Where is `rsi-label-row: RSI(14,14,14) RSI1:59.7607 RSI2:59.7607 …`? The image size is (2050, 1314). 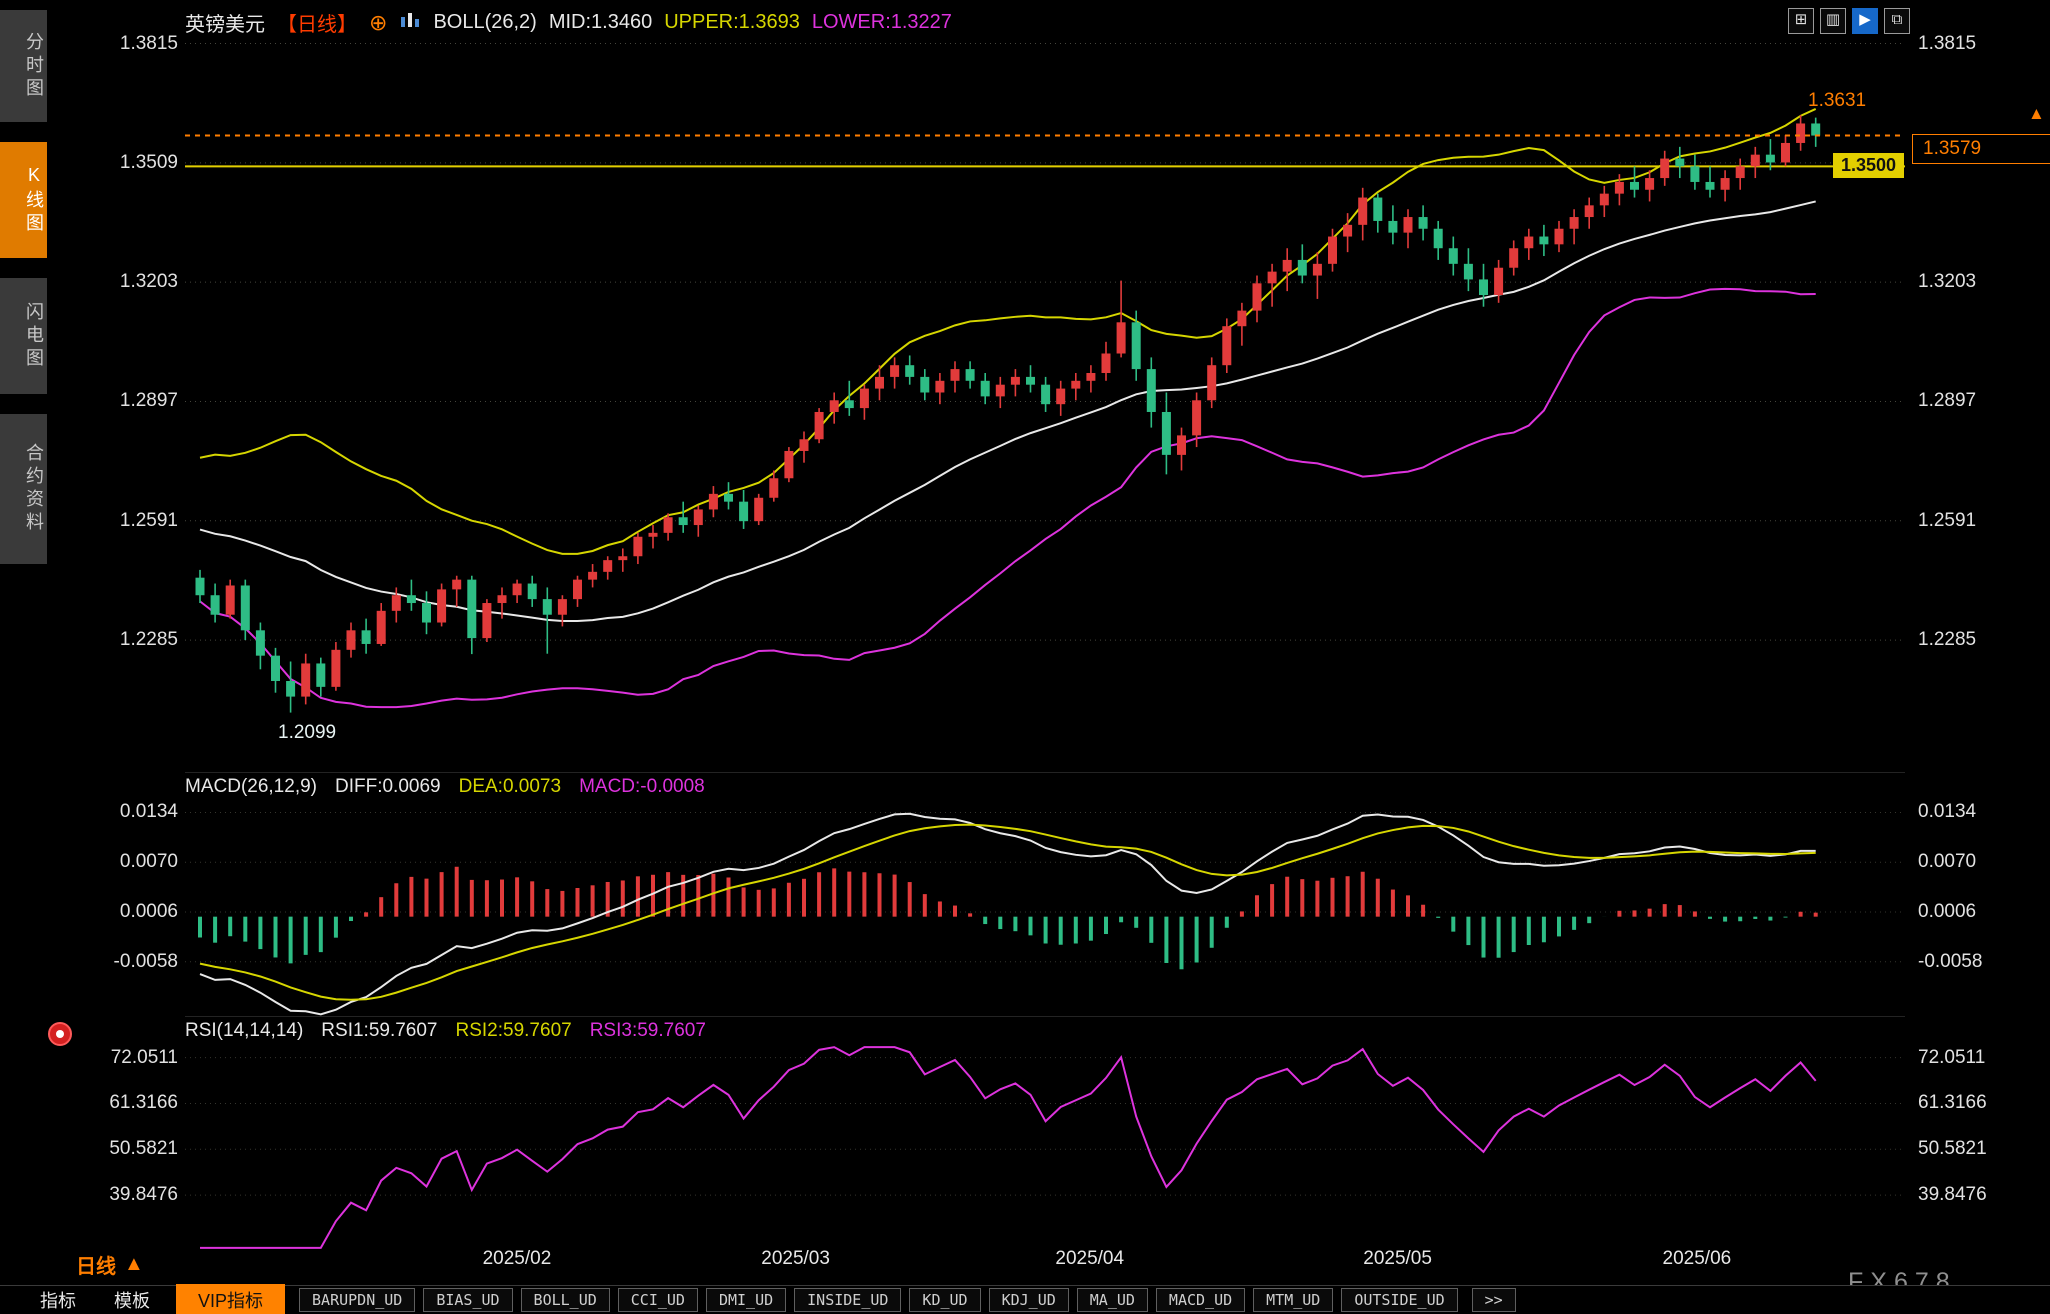 rsi-label-row: RSI(14,14,14) RSI1:59.7607 RSI2:59.7607 … is located at coordinates (445, 1031).